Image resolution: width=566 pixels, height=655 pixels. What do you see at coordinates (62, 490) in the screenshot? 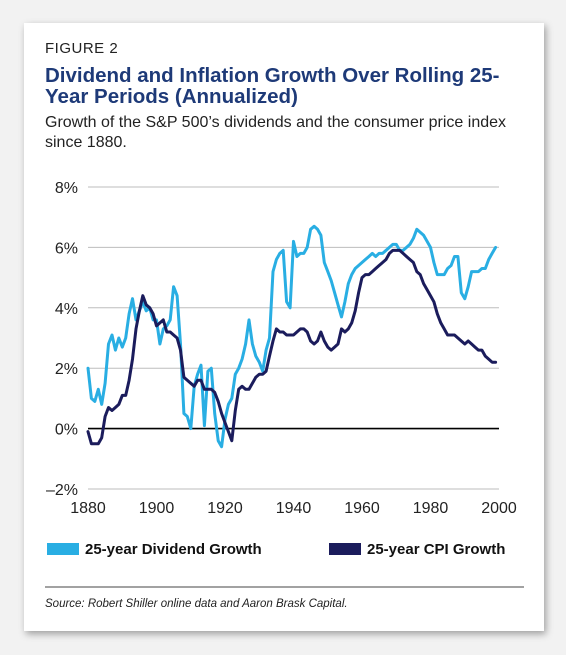
I see `y-tick-label: –2%` at bounding box center [62, 490].